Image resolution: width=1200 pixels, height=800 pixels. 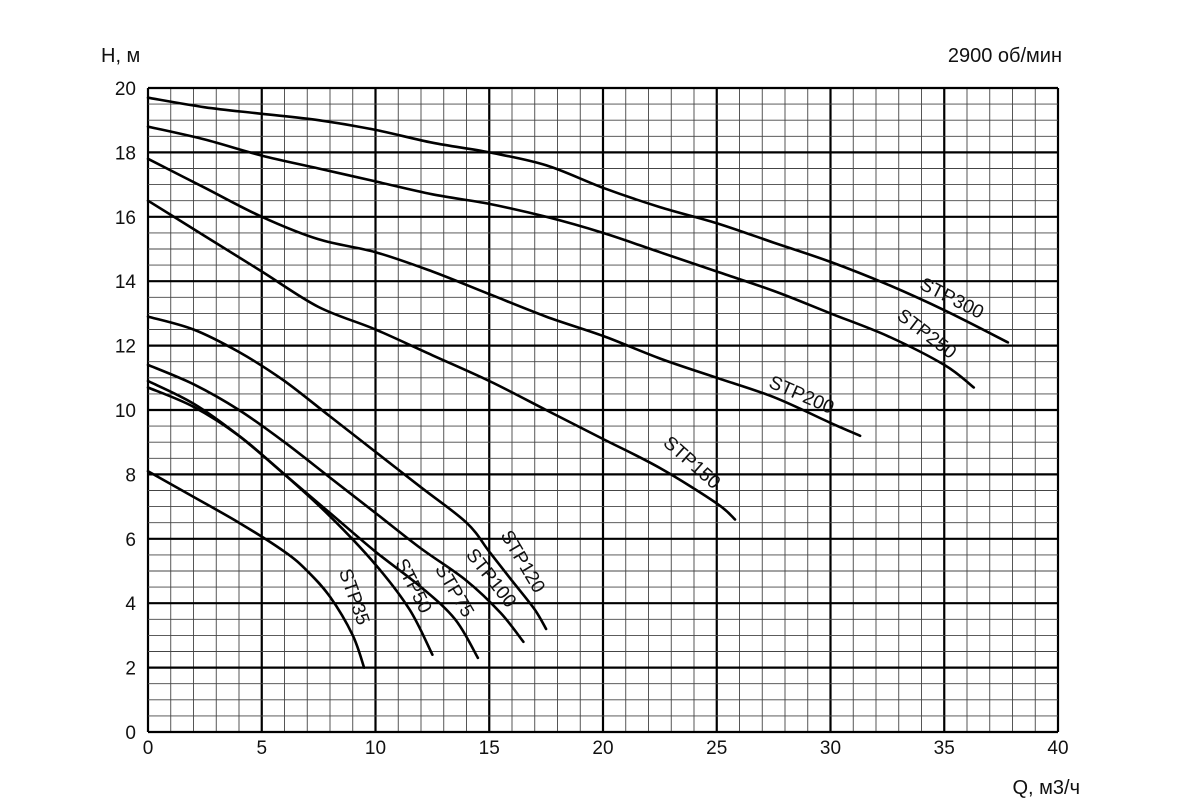 What do you see at coordinates (130, 604) in the screenshot?
I see `y-tick-label: 4` at bounding box center [130, 604].